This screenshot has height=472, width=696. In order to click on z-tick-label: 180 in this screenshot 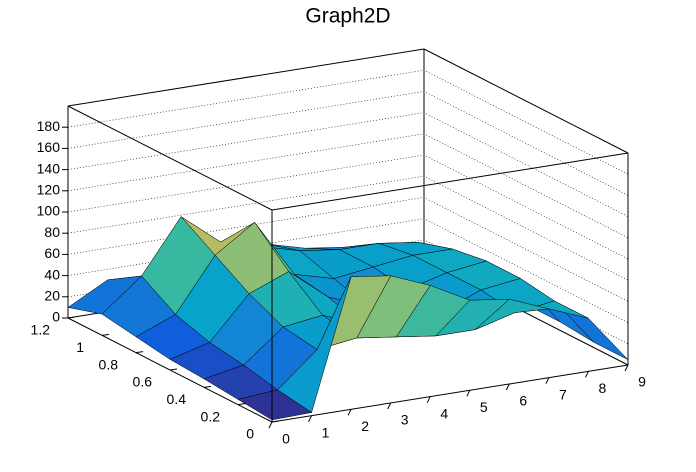, I will do `click(49, 126)`.